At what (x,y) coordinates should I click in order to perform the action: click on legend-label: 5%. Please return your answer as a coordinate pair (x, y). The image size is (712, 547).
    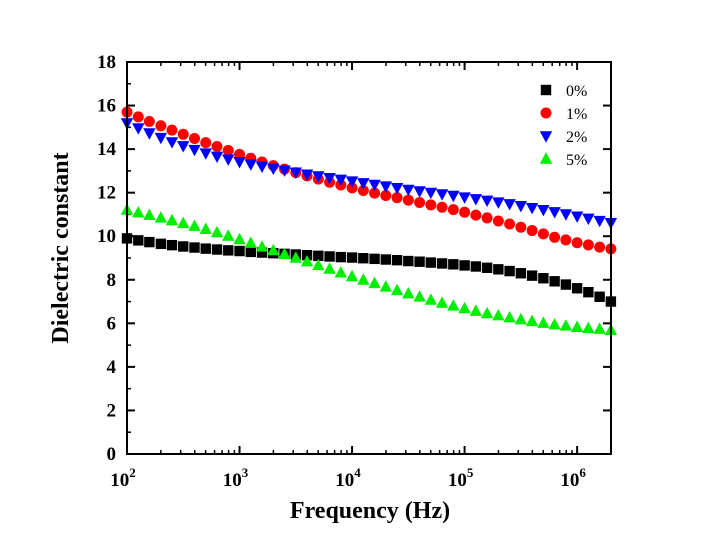
    Looking at the image, I should click on (576, 160).